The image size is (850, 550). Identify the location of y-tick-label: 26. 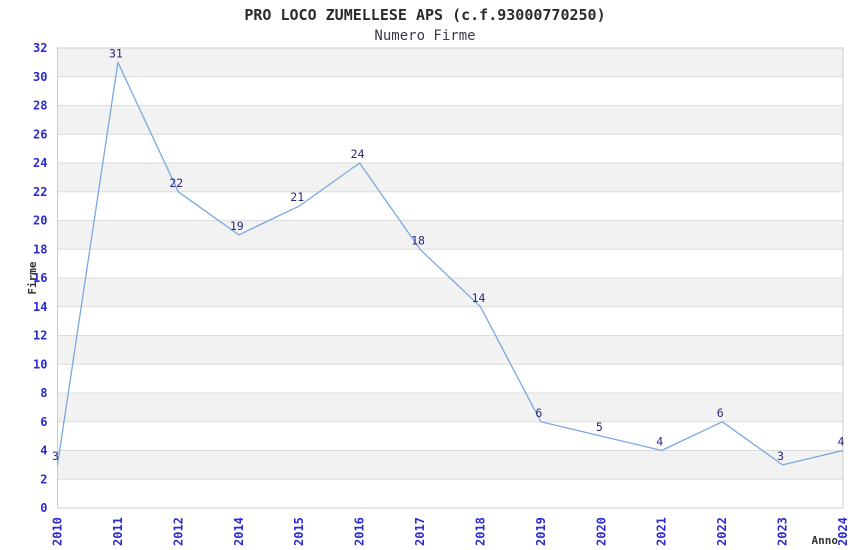
(40, 134).